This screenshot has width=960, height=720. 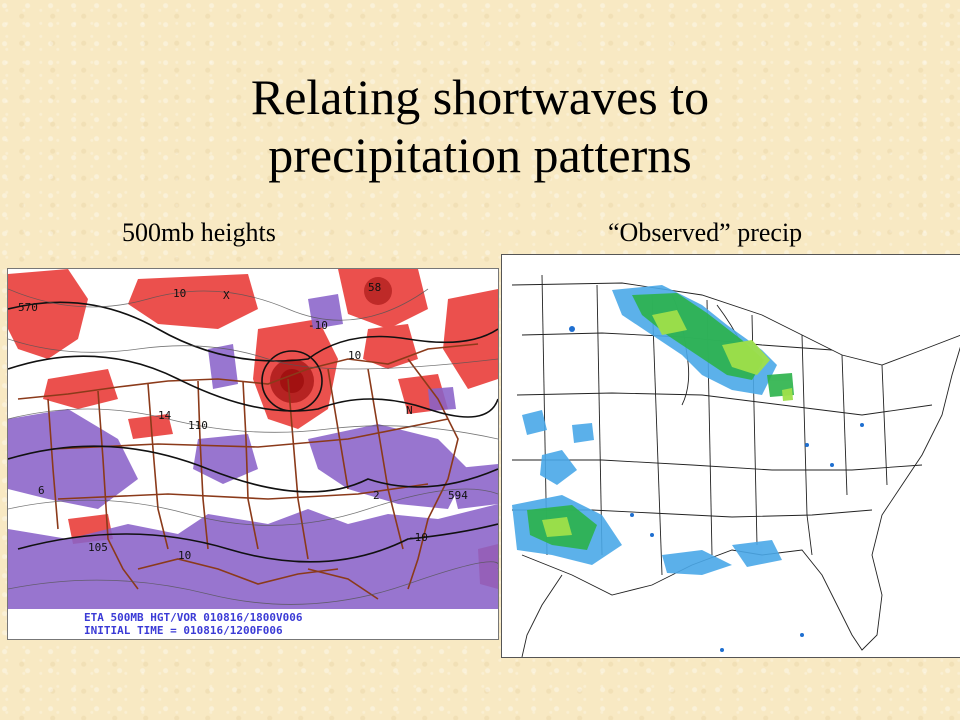 What do you see at coordinates (480, 97) in the screenshot?
I see `title-line-1: Relating shortwaves to` at bounding box center [480, 97].